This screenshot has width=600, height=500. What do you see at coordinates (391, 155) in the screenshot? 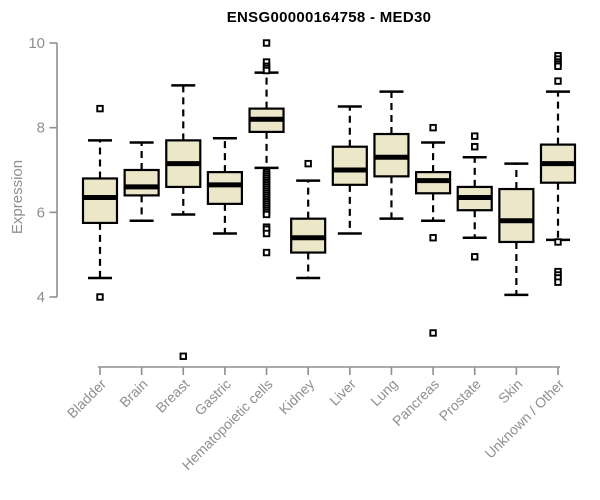
I see `boxplot-group-lung` at bounding box center [391, 155].